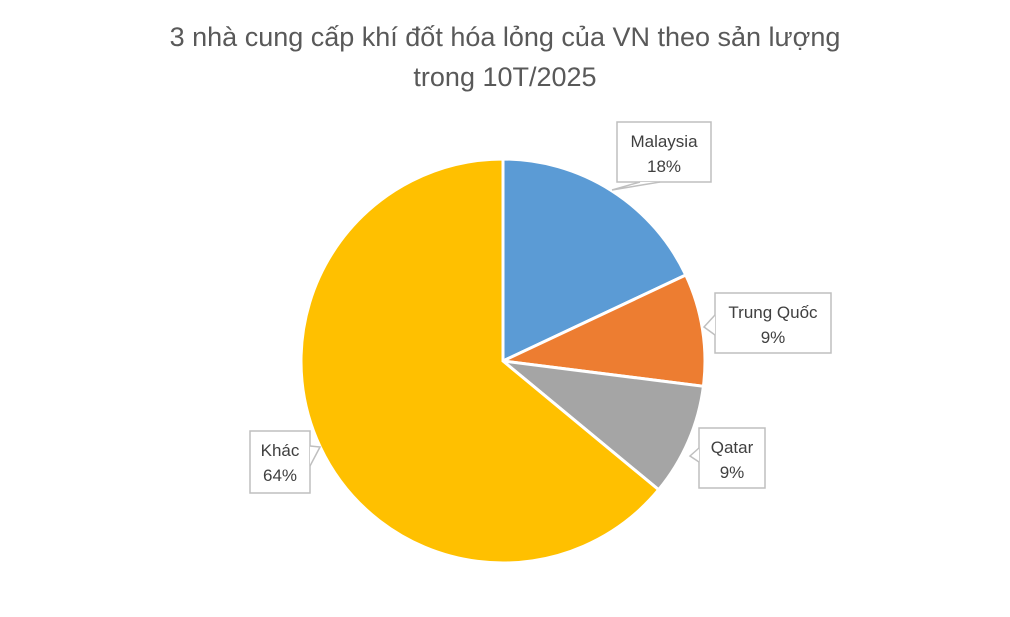 This screenshot has width=1010, height=617. What do you see at coordinates (773, 312) in the screenshot?
I see `data-label-category: Trung Quốc` at bounding box center [773, 312].